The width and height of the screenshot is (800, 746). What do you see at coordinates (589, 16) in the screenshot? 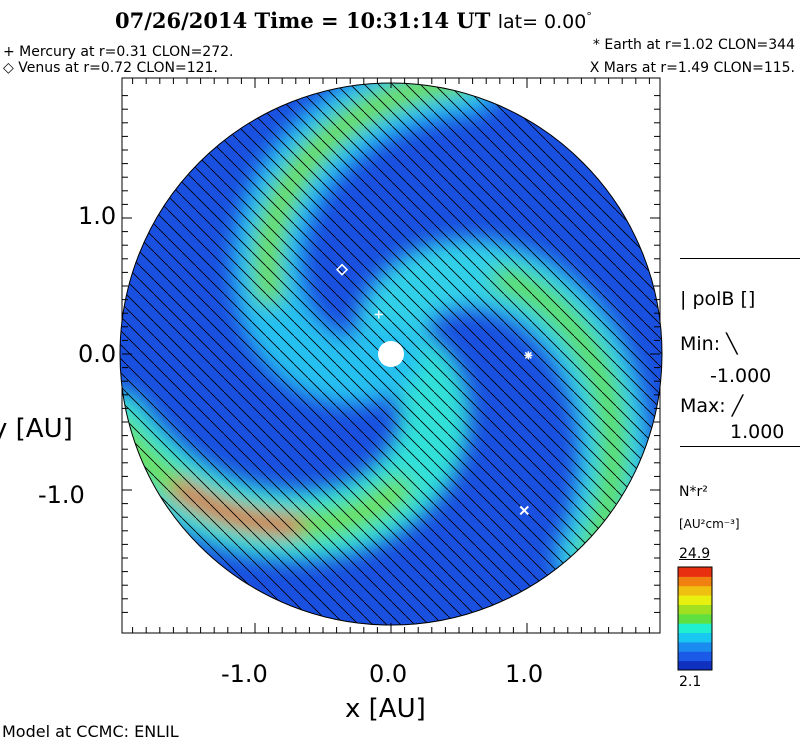
I see `title-degree: °` at bounding box center [589, 16].